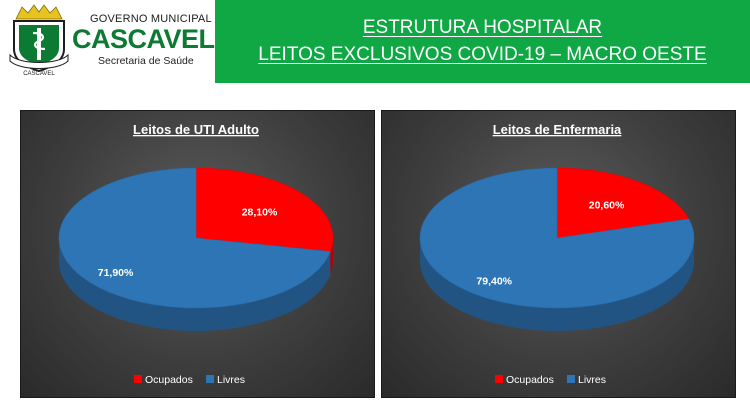 This screenshot has width=750, height=414. I want to click on org-name: CASCAVEL, so click(143, 39).